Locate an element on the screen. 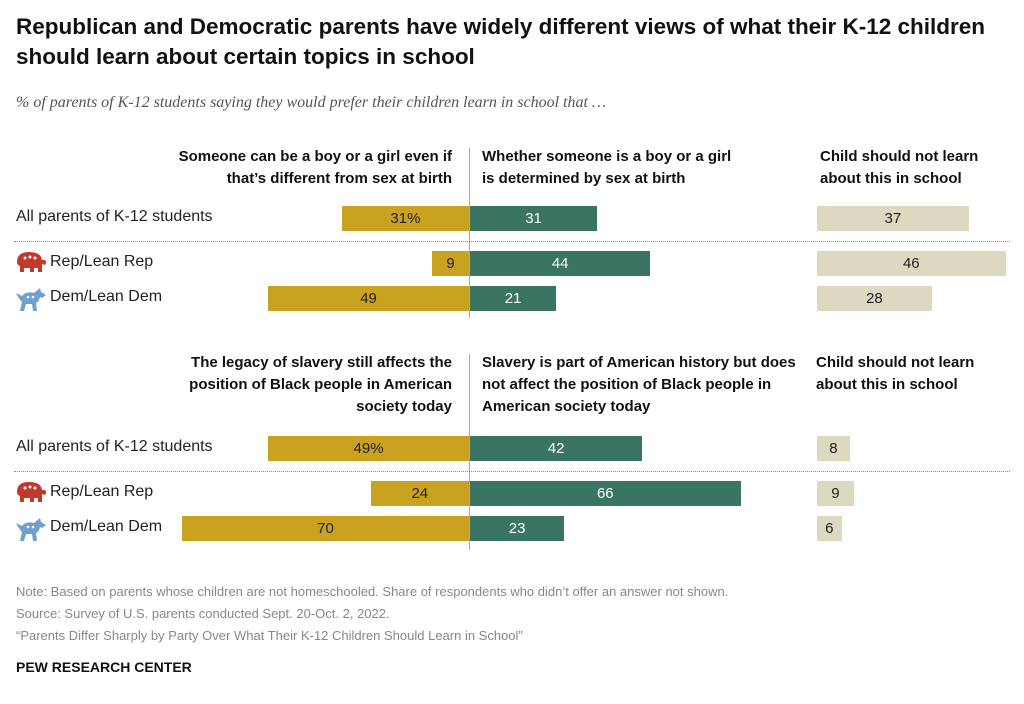 The height and width of the screenshot is (704, 1024). bar-left: 24 is located at coordinates (419, 493).